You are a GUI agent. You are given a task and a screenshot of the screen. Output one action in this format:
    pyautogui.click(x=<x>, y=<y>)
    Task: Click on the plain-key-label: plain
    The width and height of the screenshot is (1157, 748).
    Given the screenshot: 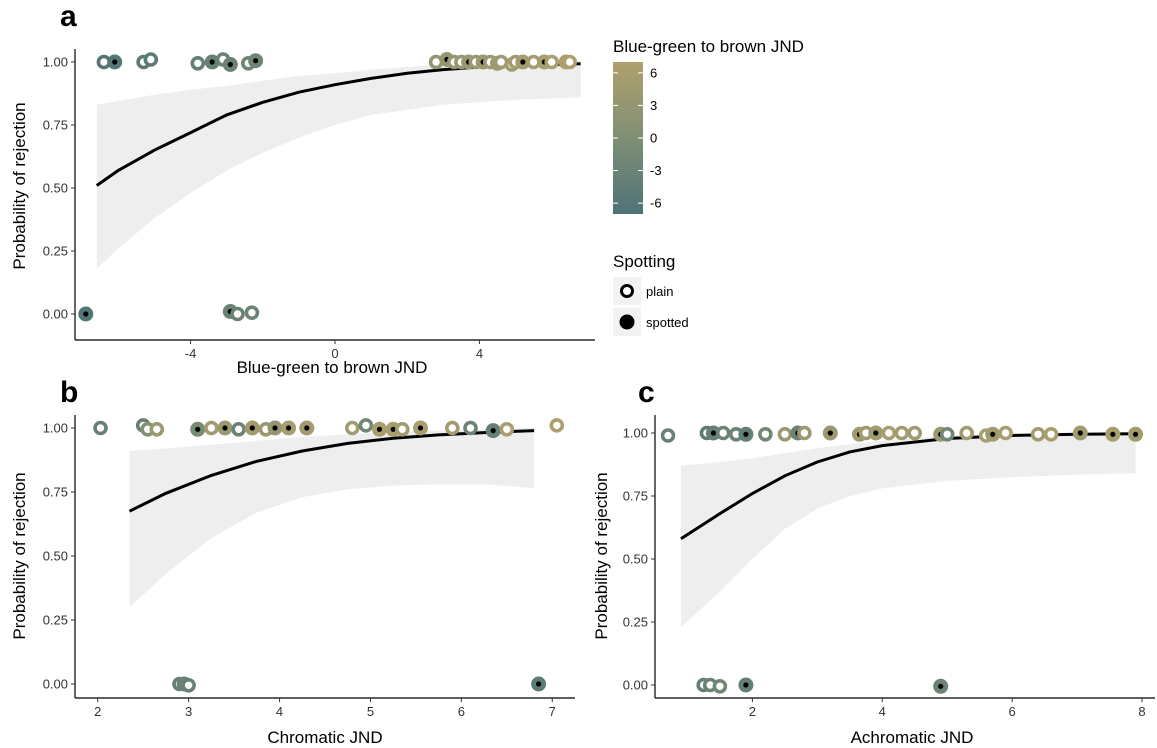 What is the action you would take?
    pyautogui.click(x=659, y=291)
    